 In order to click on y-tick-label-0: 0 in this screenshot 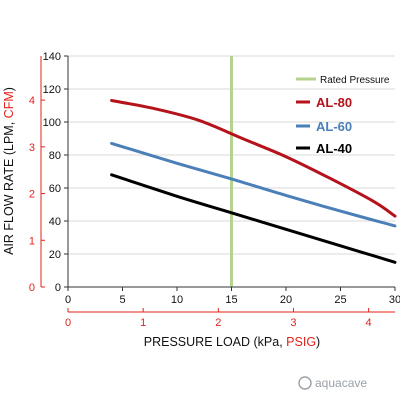, I will do `click(58, 288)`.